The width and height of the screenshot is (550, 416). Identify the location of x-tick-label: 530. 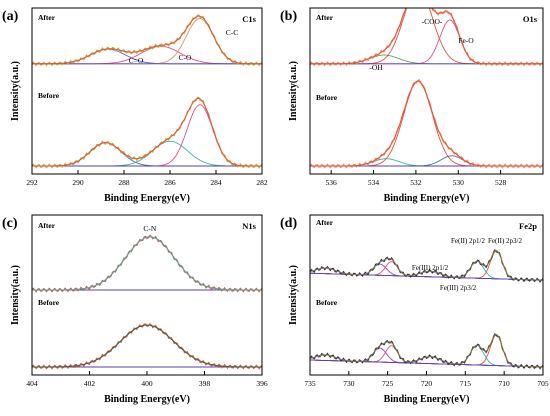
(459, 182).